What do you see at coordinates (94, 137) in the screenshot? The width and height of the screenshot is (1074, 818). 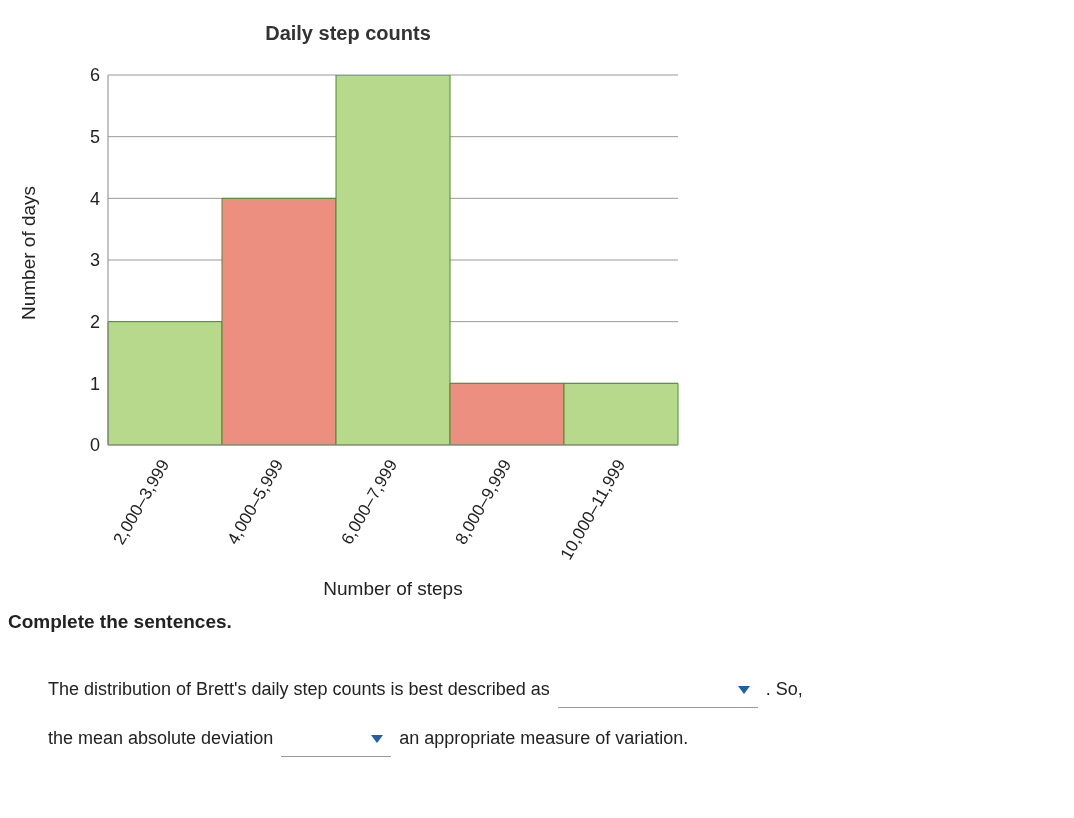 I see `y-tick-label: 5` at bounding box center [94, 137].